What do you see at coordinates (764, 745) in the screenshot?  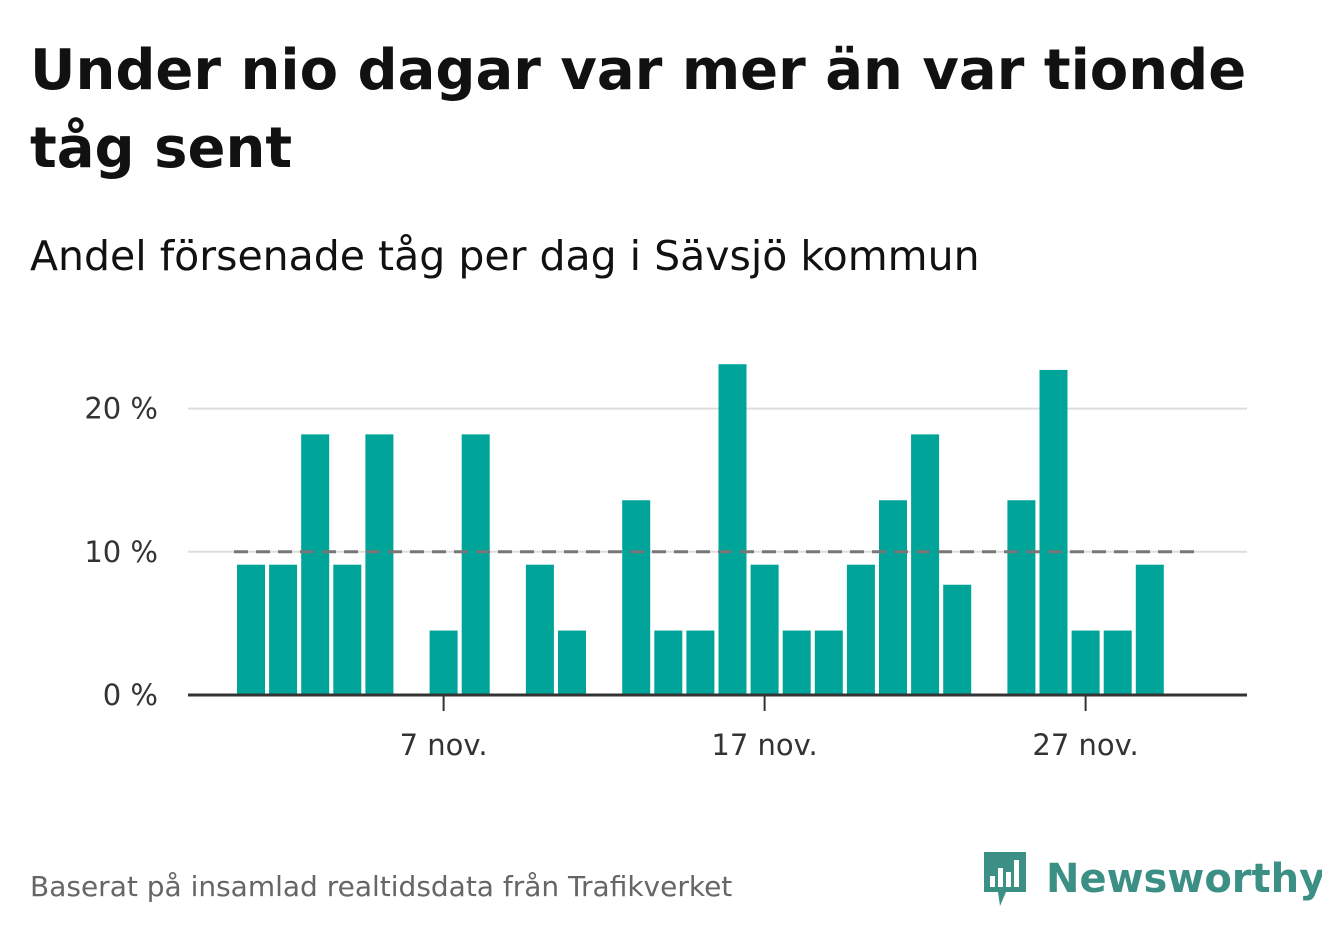 I see `x-tick-label: 17 nov.` at bounding box center [764, 745].